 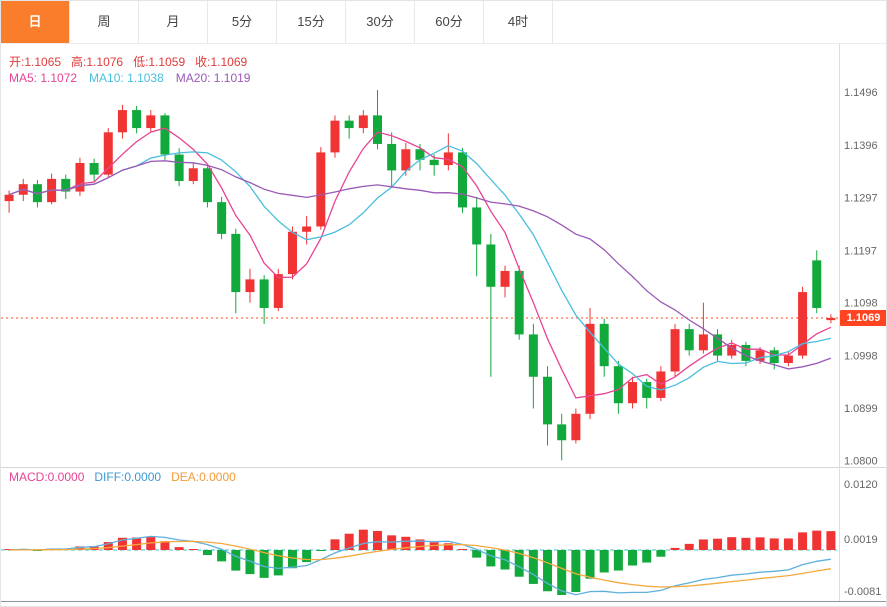 What do you see at coordinates (861, 146) in the screenshot?
I see `price-axis-label: 1.1396` at bounding box center [861, 146].